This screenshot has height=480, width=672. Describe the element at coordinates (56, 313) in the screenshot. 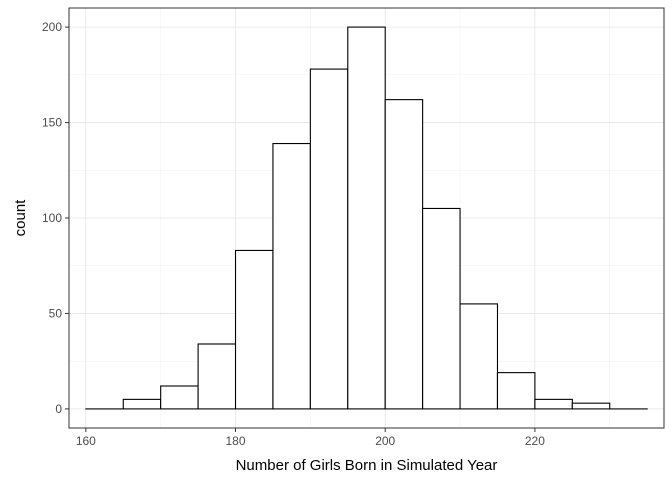

I see `y-tick-label: 50` at that location.